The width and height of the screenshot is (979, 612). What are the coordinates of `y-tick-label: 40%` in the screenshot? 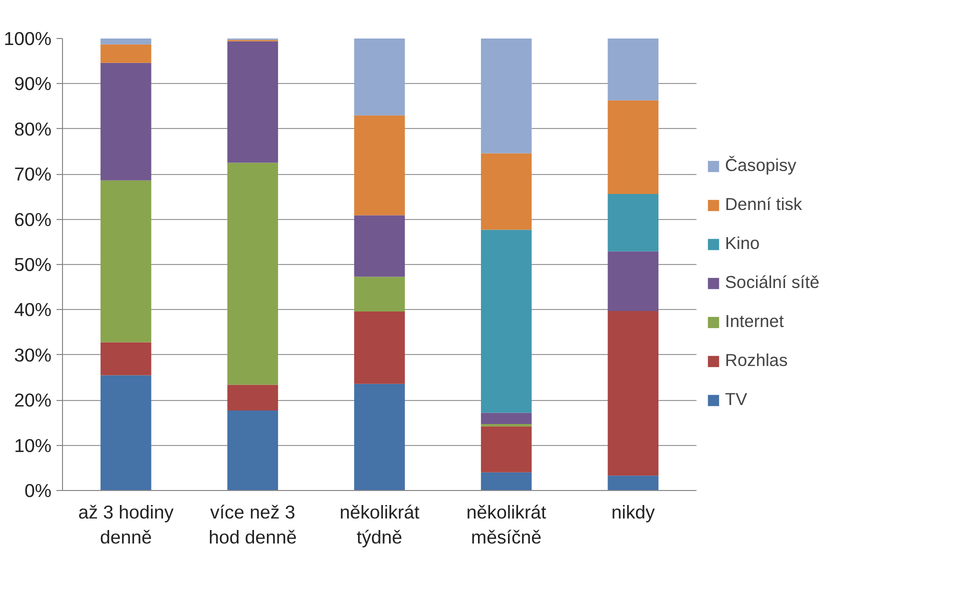 It's located at (33, 309).